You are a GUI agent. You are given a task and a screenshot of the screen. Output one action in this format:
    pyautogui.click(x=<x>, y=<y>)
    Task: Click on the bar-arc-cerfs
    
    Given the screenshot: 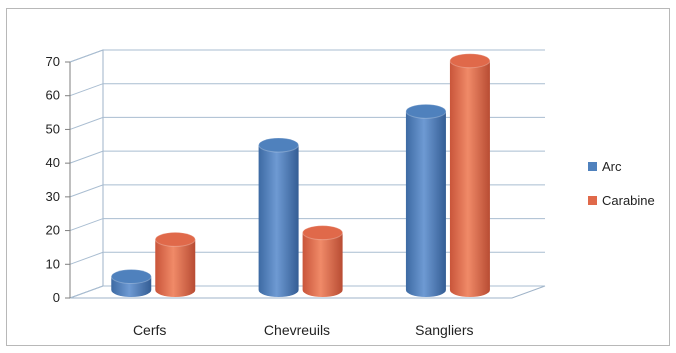 What is the action you would take?
    pyautogui.click(x=131, y=283)
    